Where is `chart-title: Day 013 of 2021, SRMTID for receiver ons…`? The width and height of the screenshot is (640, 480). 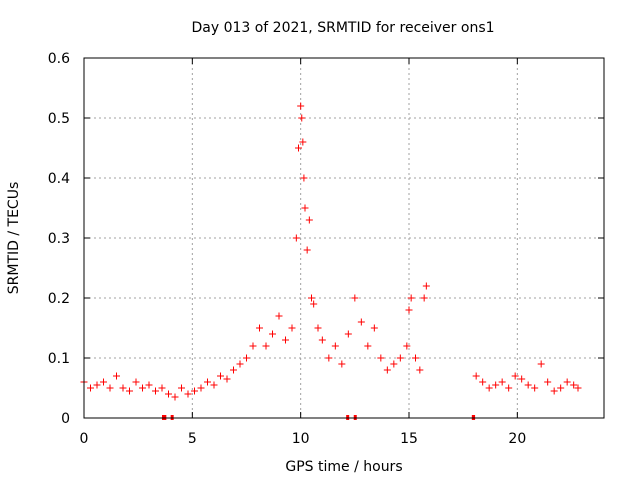 chart-title: Day 013 of 2021, SRMTID for receiver ons… is located at coordinates (342, 28).